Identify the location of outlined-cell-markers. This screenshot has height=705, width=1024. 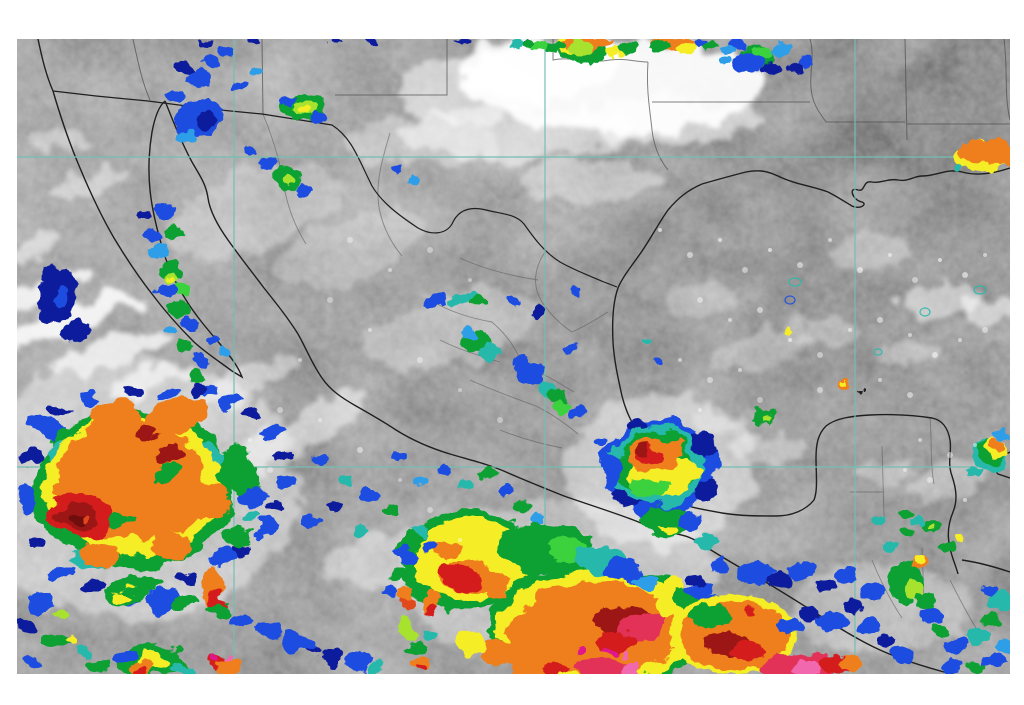
(885, 316).